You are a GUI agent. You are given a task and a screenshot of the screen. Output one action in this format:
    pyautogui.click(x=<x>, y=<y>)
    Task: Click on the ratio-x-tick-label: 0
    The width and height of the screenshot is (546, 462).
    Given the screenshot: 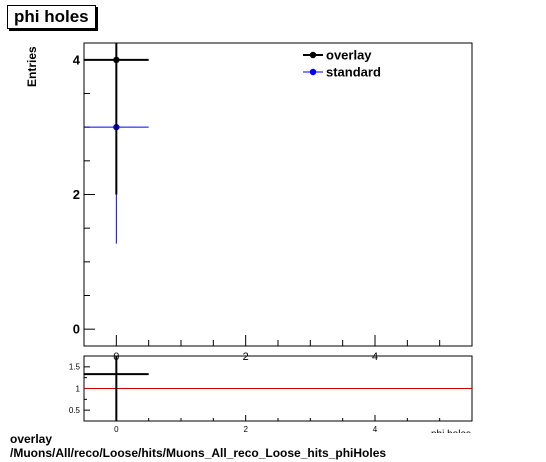 What is the action you would take?
    pyautogui.click(x=116, y=429)
    